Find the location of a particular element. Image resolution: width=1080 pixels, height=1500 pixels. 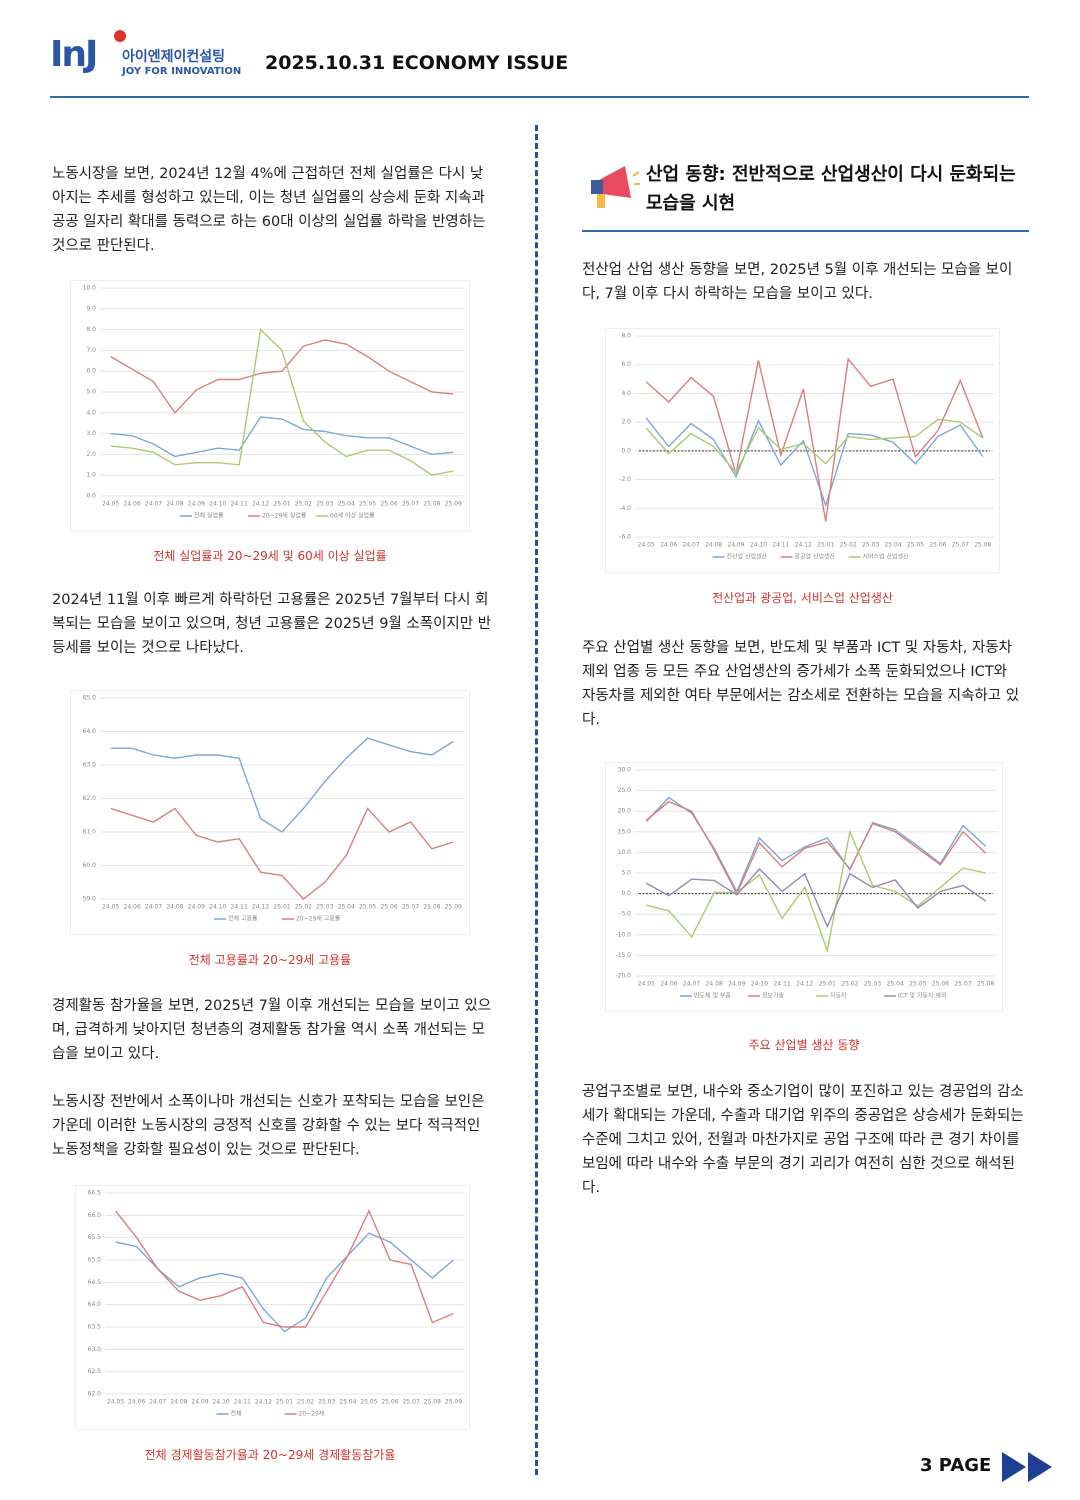

legend-label: 반도체 및 부품 is located at coordinates (712, 996).